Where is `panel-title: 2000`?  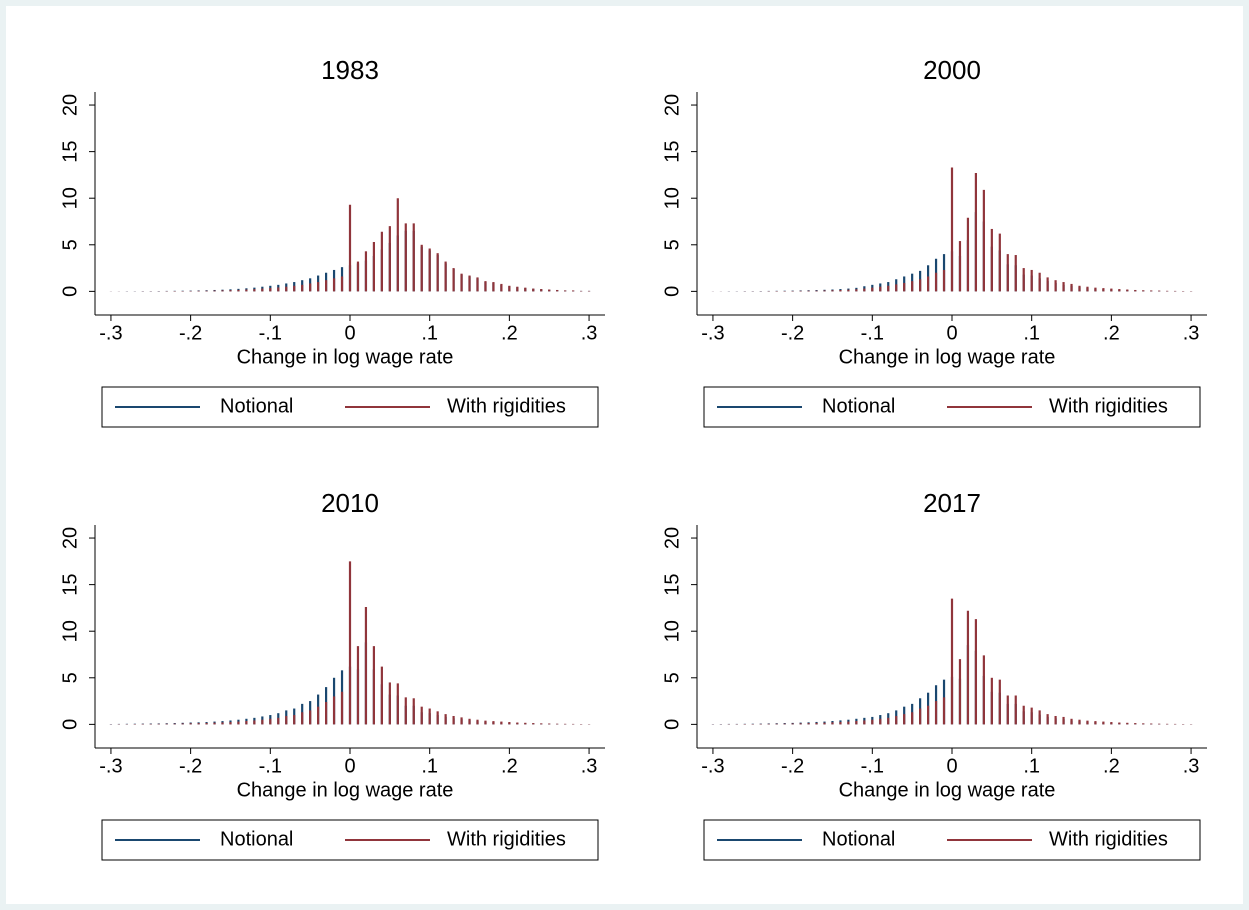 panel-title: 2000 is located at coordinates (952, 70).